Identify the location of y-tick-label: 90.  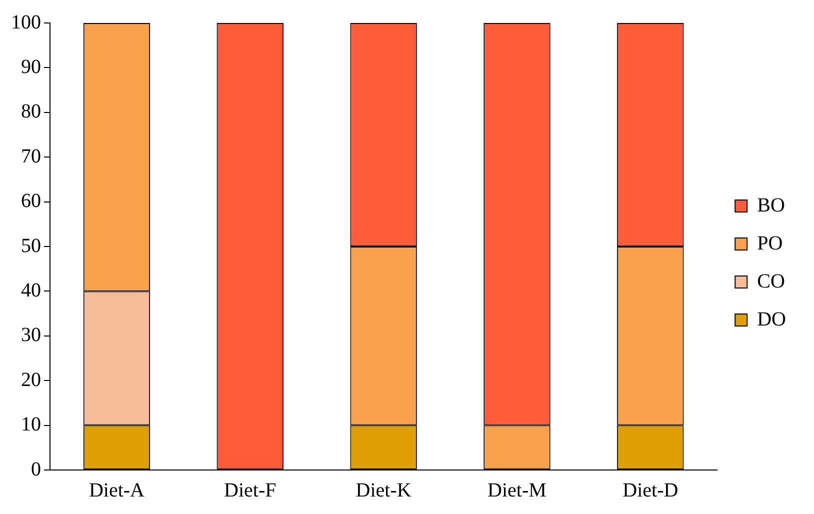
(31, 67).